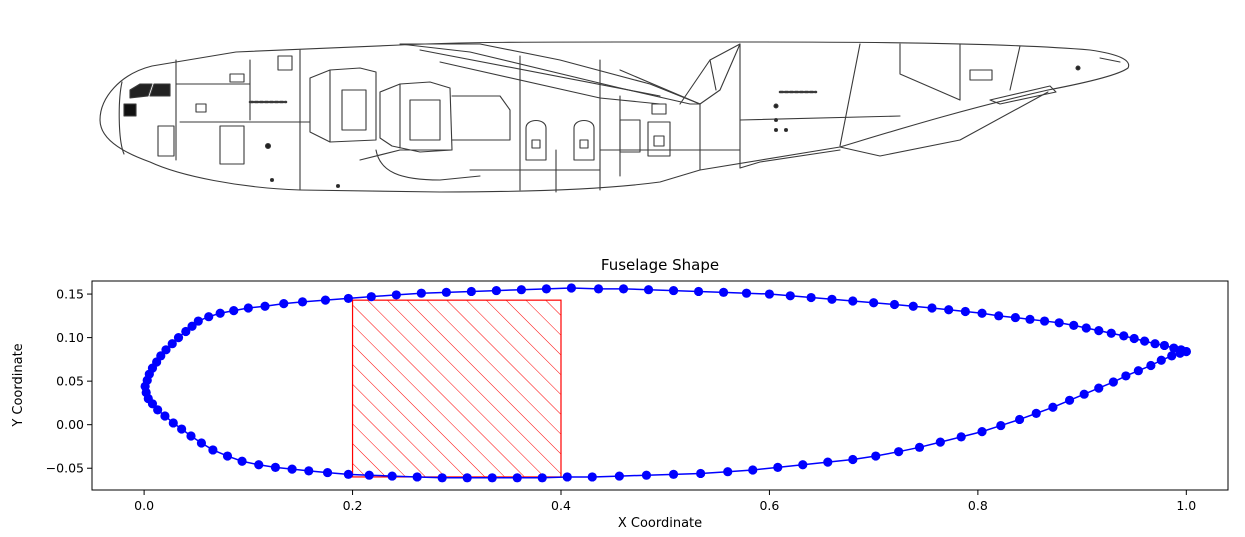 Image resolution: width=1245 pixels, height=537 pixels. I want to click on y-axis: −0.05 0.00 0.05 0.10 0.15, so click(69, 381).